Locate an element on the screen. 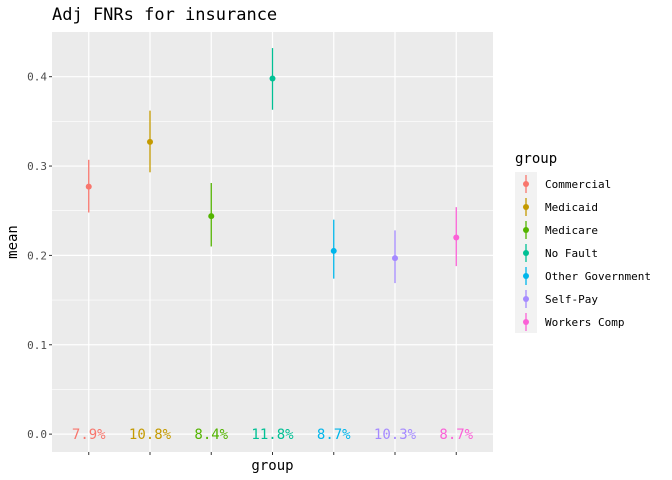  legend-label: Medicaid is located at coordinates (571, 207).